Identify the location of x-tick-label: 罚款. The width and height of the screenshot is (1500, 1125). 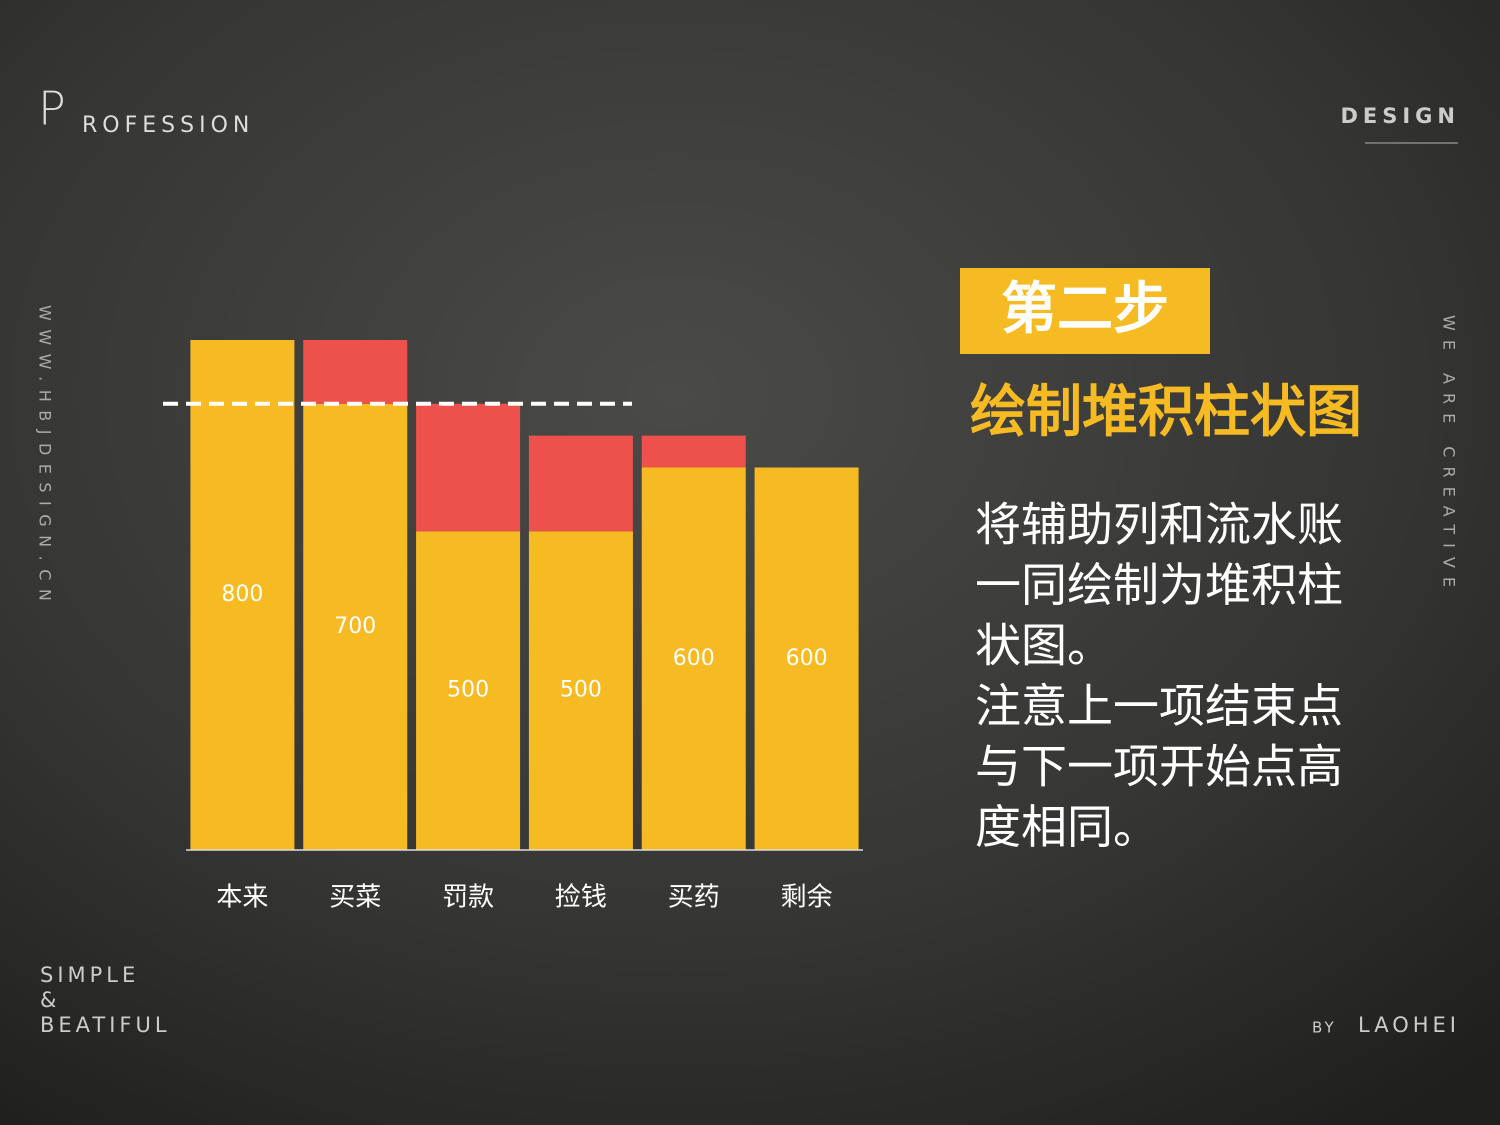
(468, 898).